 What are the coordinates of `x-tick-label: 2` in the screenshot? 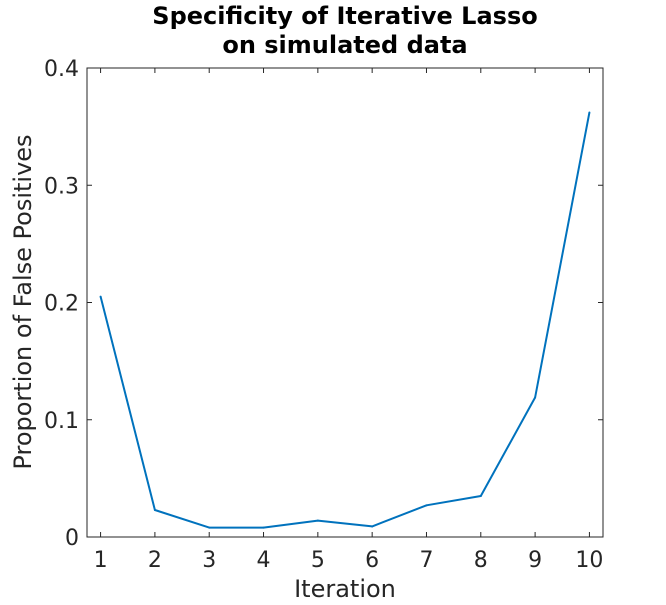 It's located at (155, 560).